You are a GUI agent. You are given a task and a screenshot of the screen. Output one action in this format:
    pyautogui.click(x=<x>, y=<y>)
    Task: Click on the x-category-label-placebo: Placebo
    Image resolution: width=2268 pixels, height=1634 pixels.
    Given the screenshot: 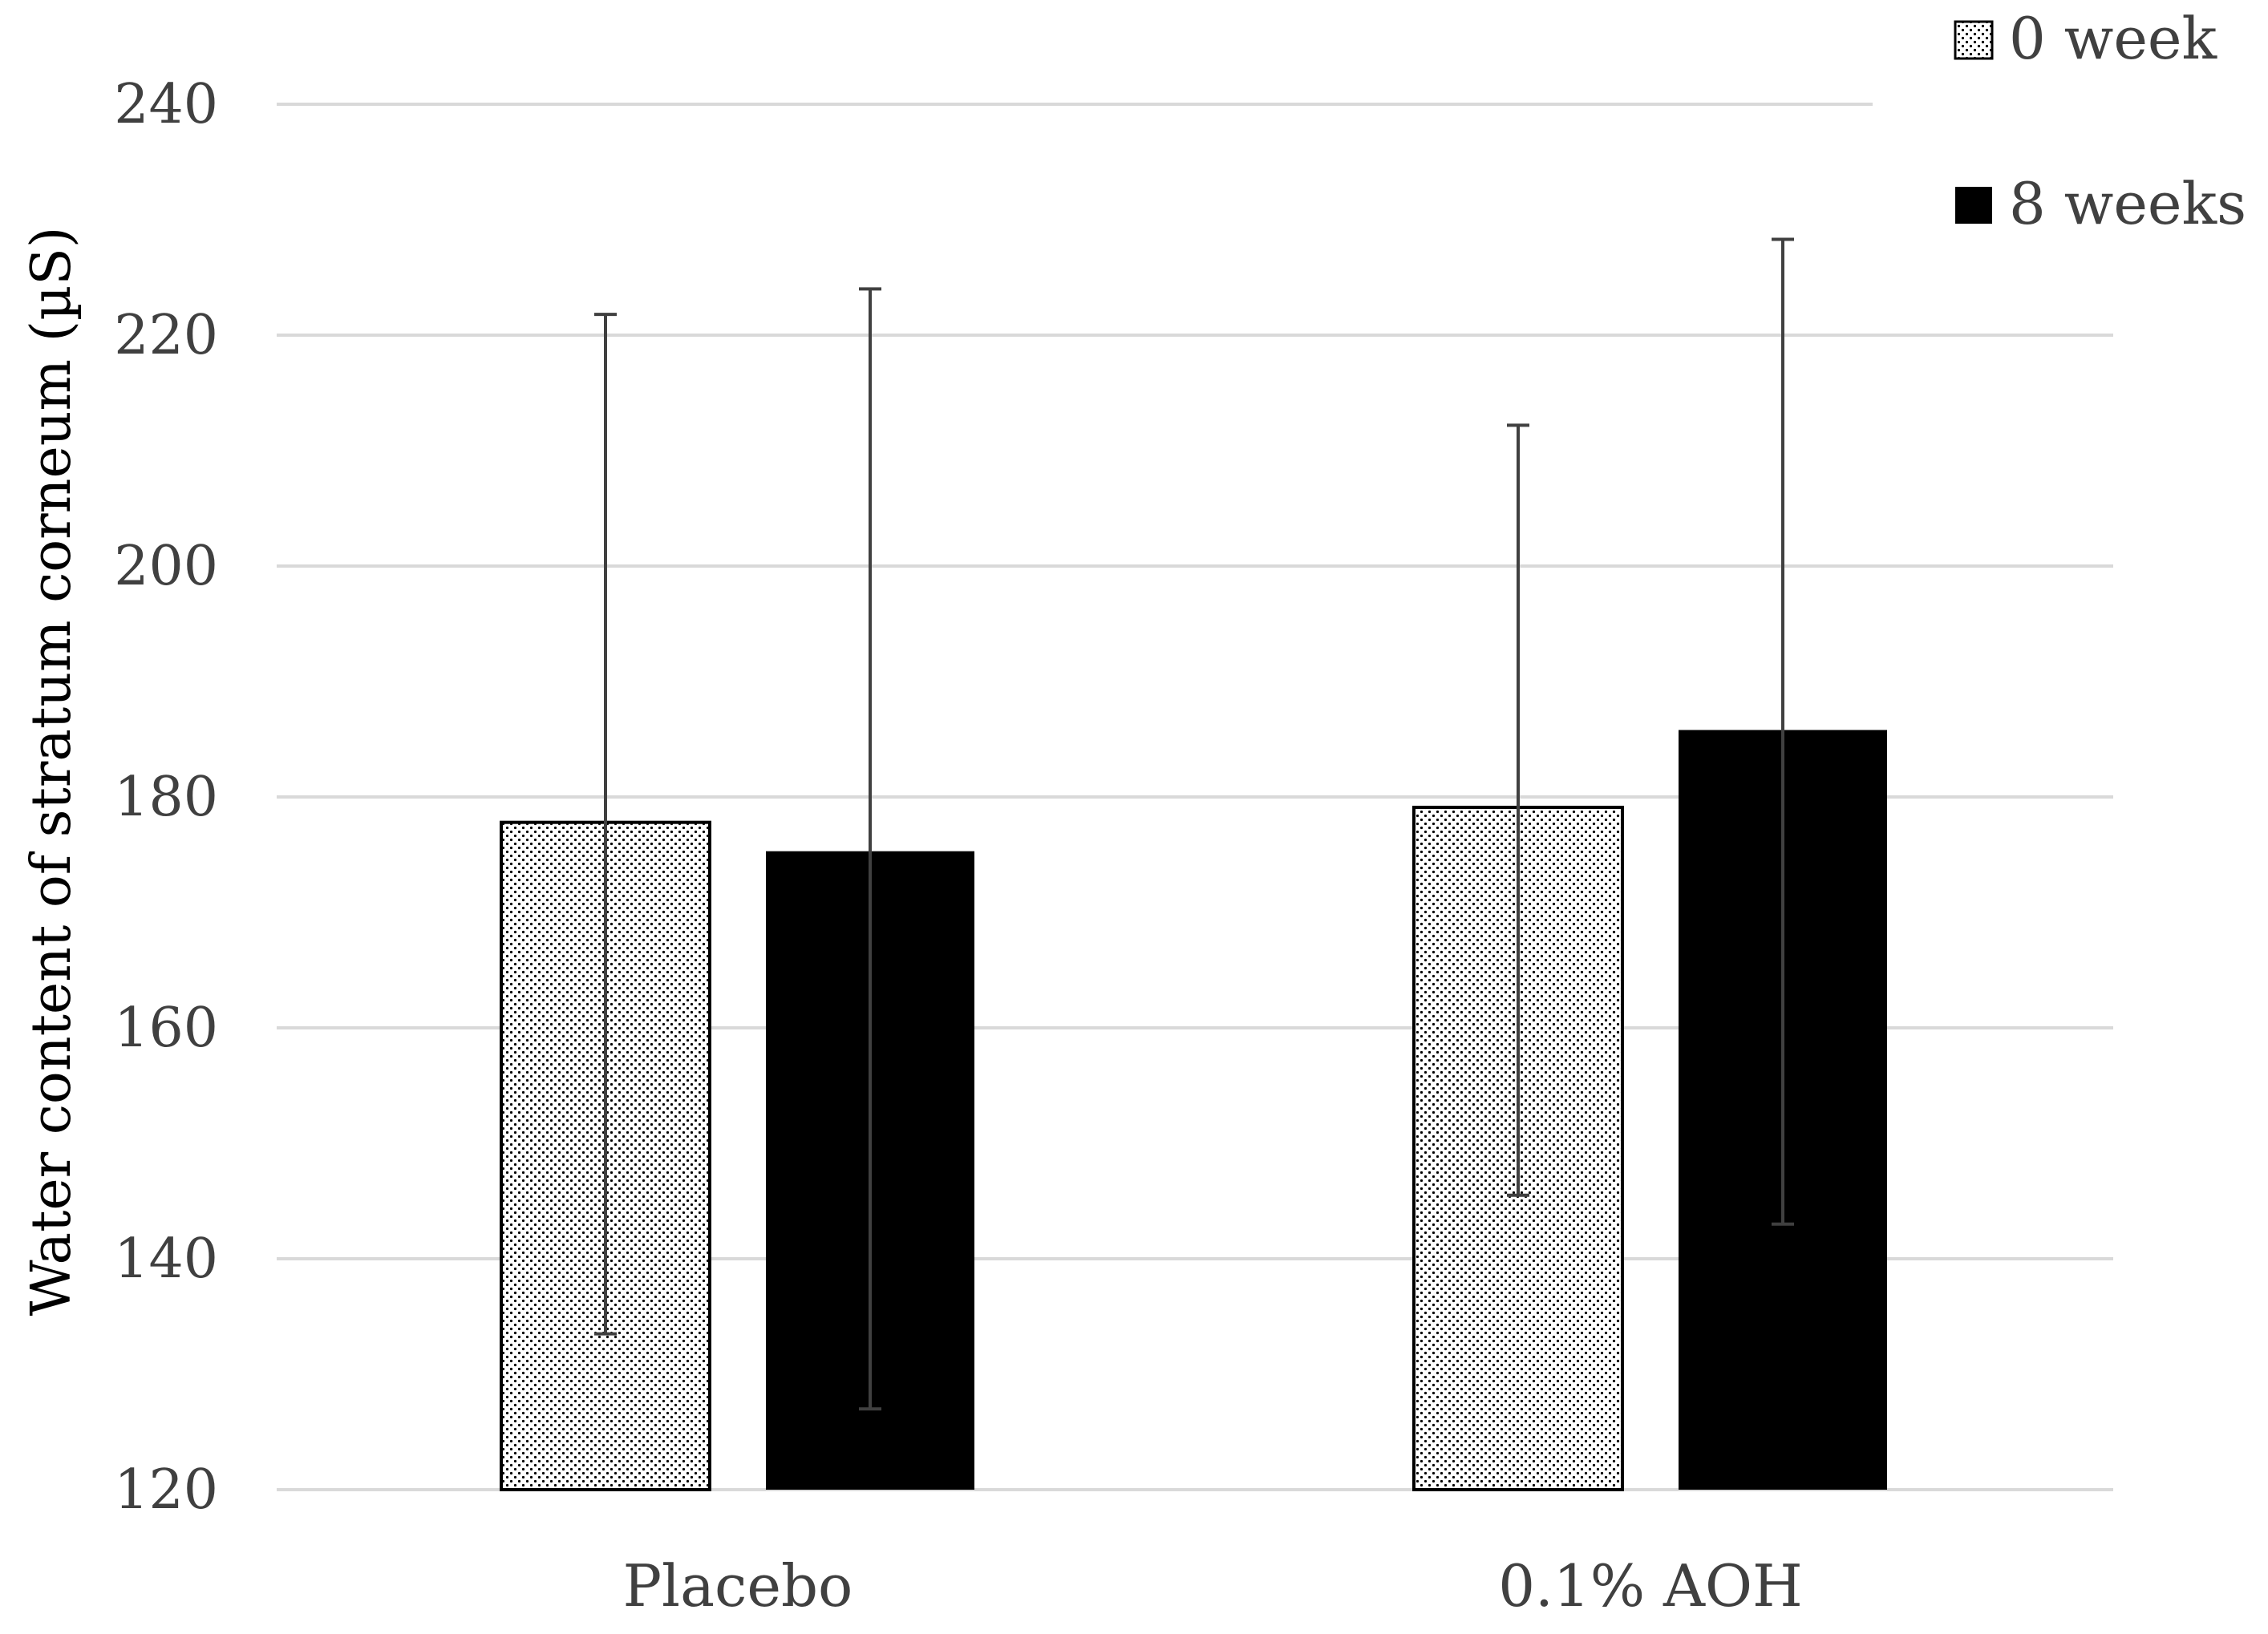 What is the action you would take?
    pyautogui.click(x=738, y=1586)
    